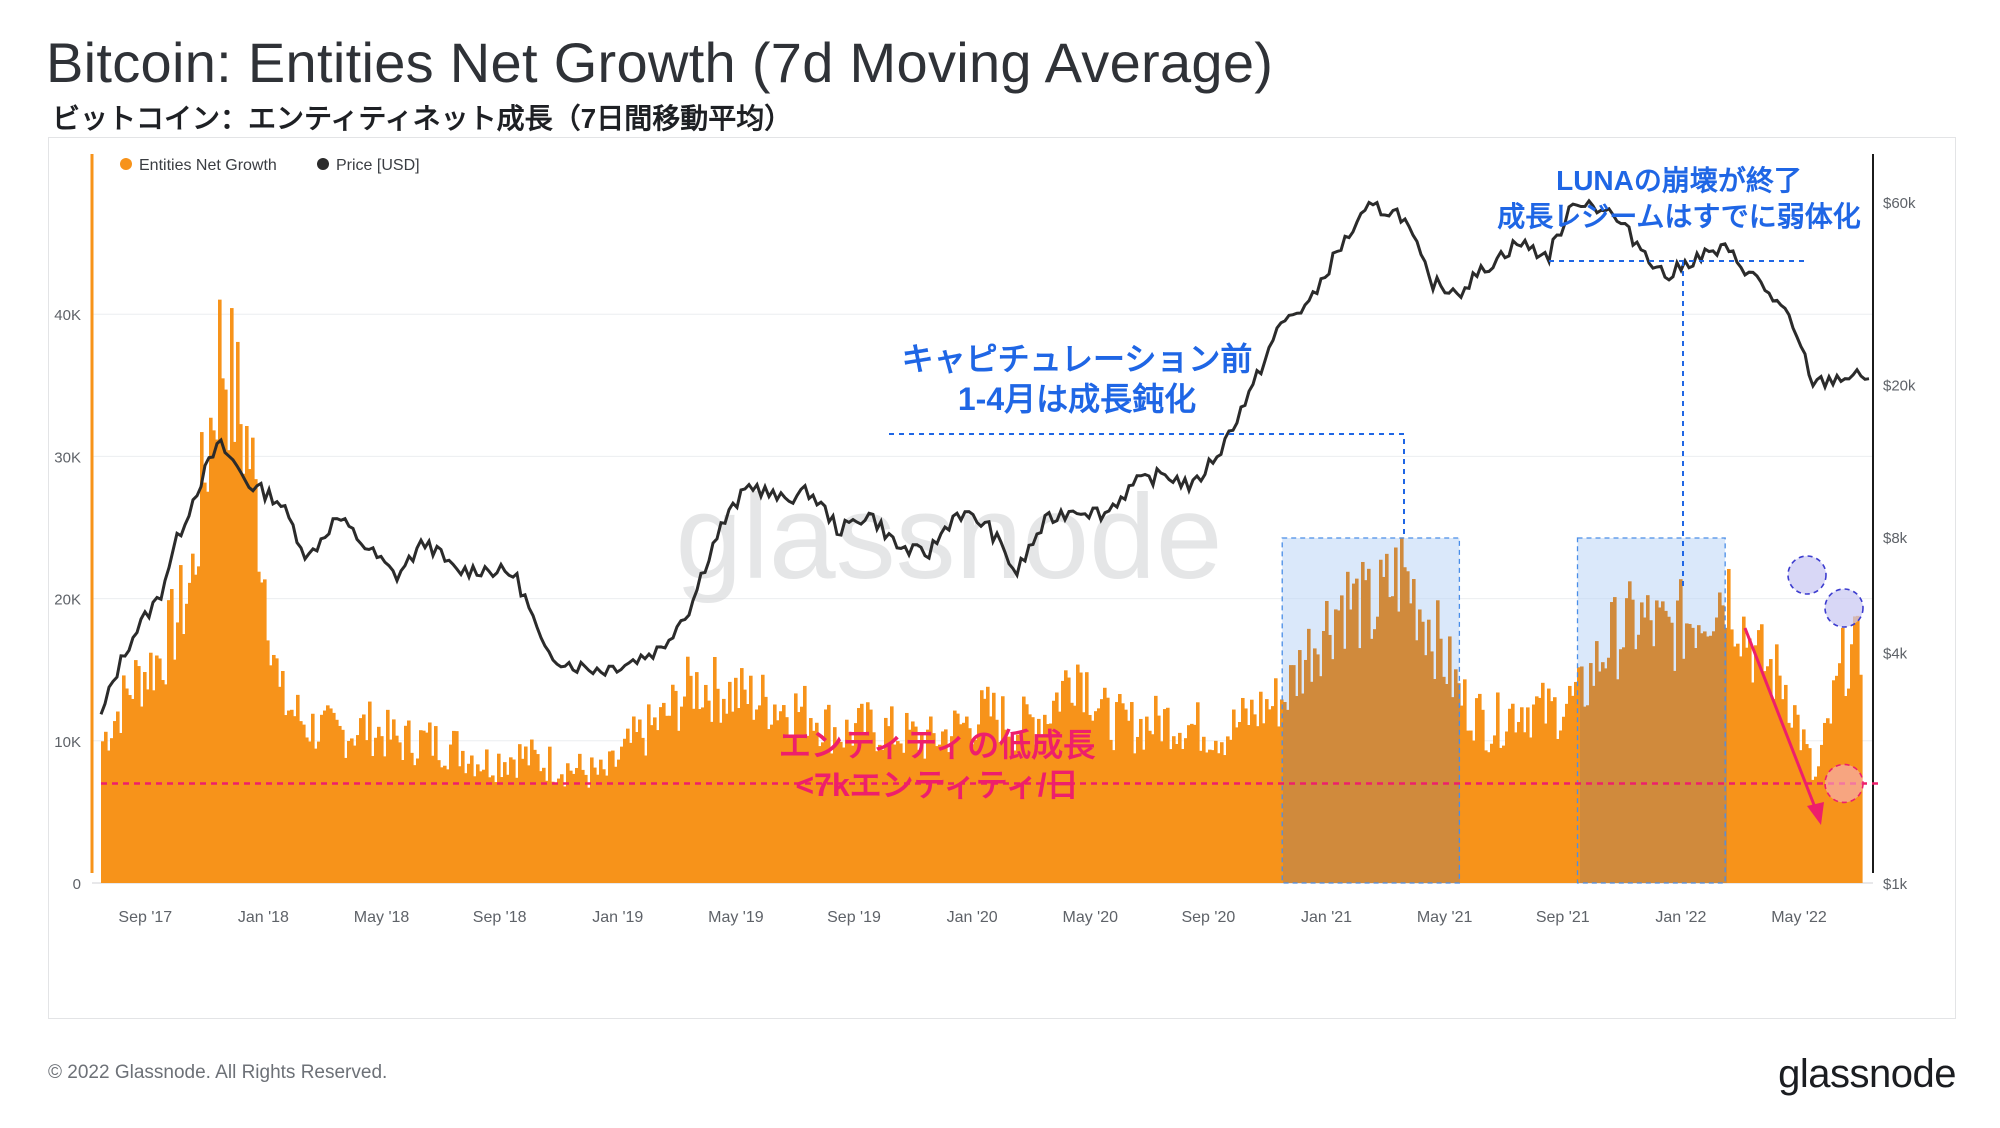 The image size is (2000, 1128). Describe the element at coordinates (1077, 359) in the screenshot. I see `annotation-pre-capitulation: キャピチュレーション前` at that location.